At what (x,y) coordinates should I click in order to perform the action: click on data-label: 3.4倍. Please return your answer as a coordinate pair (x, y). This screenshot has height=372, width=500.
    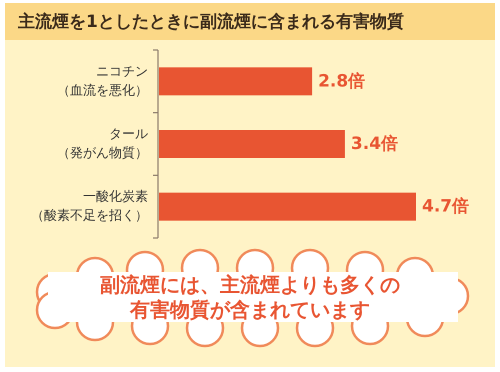
    Looking at the image, I should click on (374, 144).